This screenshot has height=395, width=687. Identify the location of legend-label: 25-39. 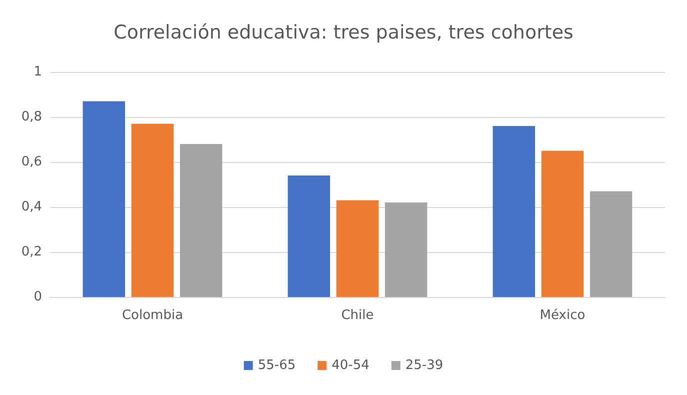
(424, 365).